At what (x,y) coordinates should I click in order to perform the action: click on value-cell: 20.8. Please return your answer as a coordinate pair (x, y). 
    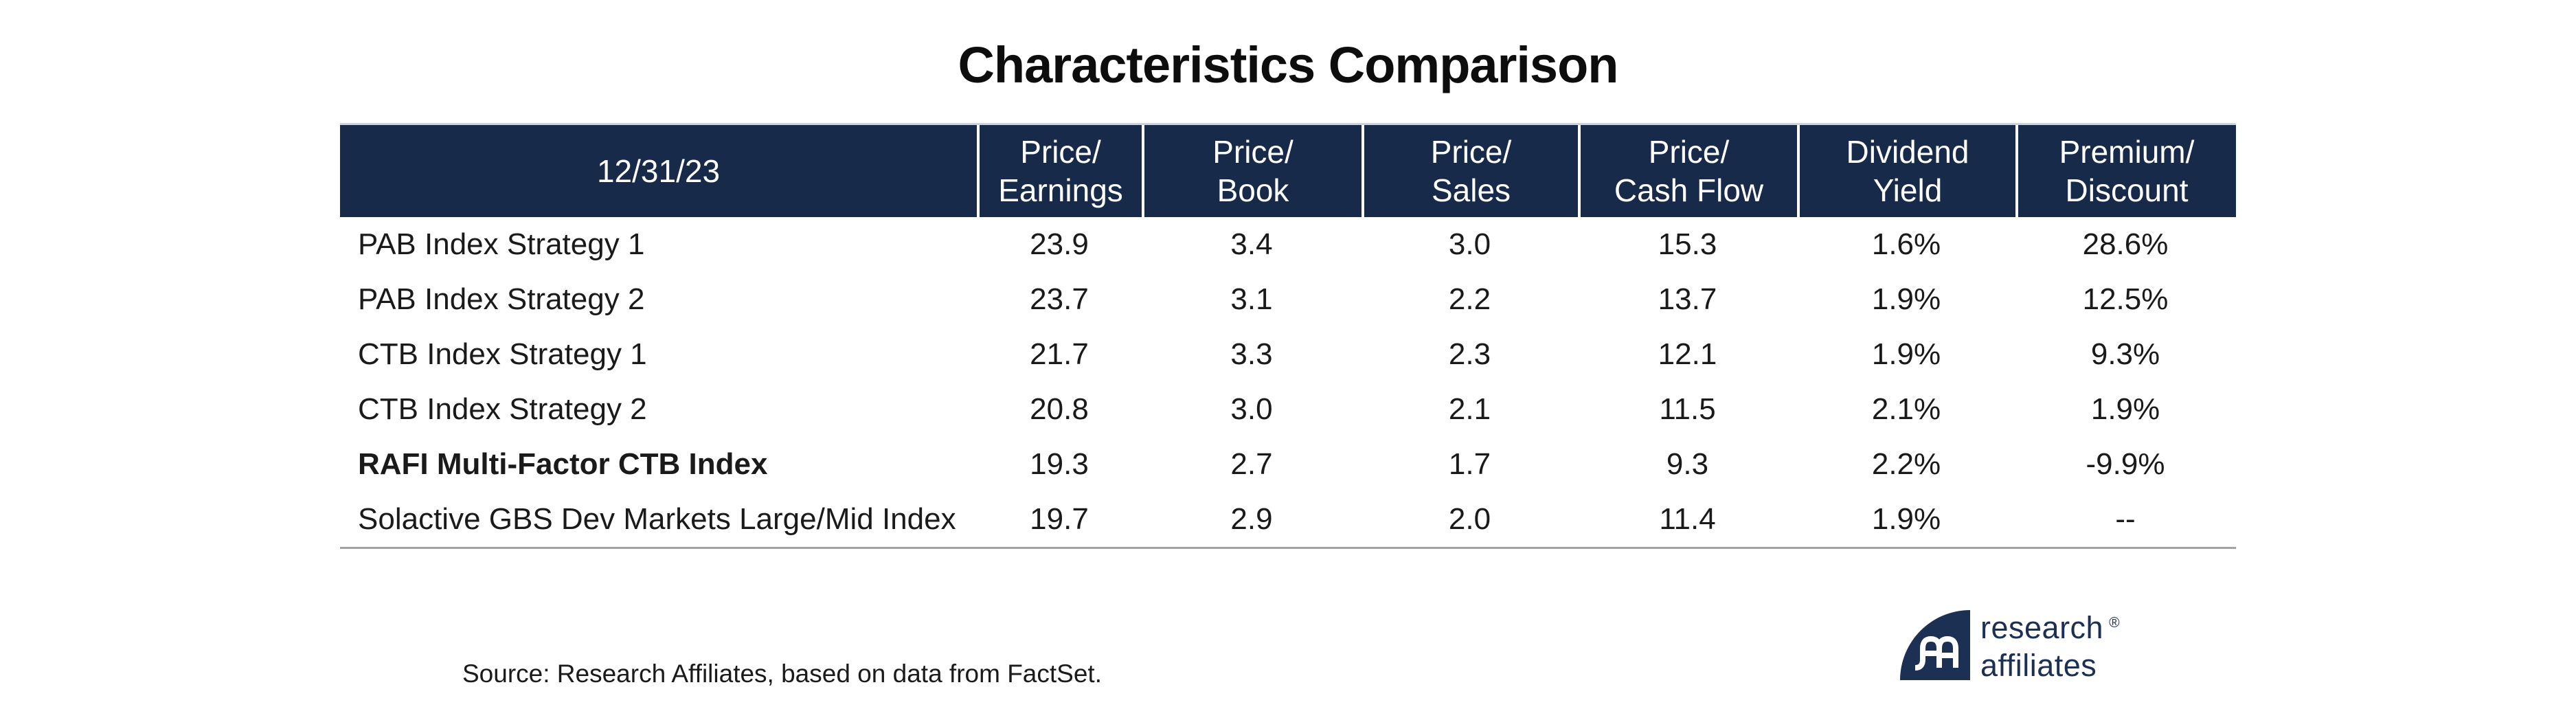
    Looking at the image, I should click on (1059, 409).